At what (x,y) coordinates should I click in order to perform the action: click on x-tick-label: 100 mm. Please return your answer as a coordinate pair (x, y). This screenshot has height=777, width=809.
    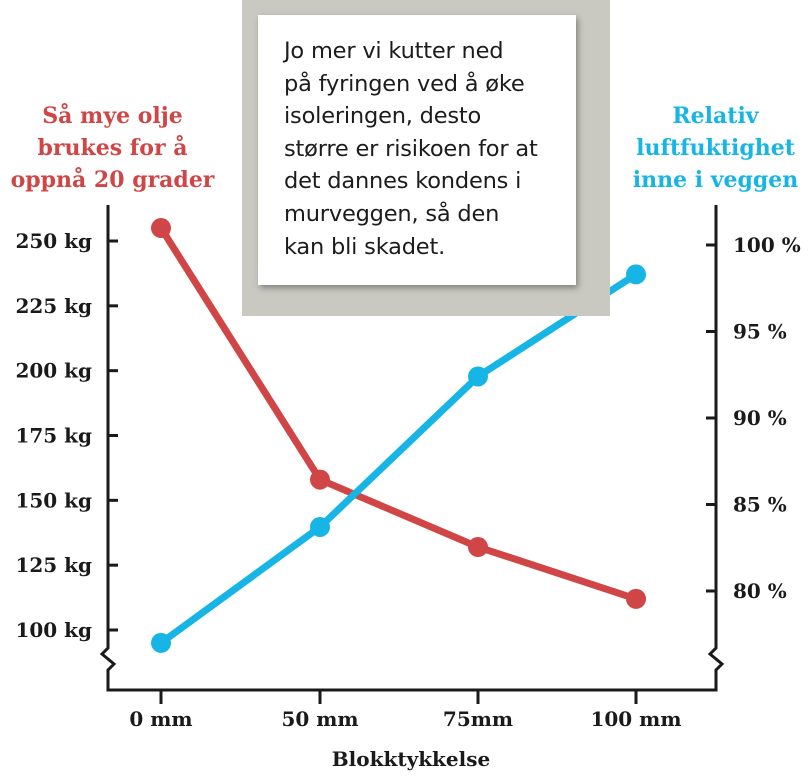
    Looking at the image, I should click on (635, 719).